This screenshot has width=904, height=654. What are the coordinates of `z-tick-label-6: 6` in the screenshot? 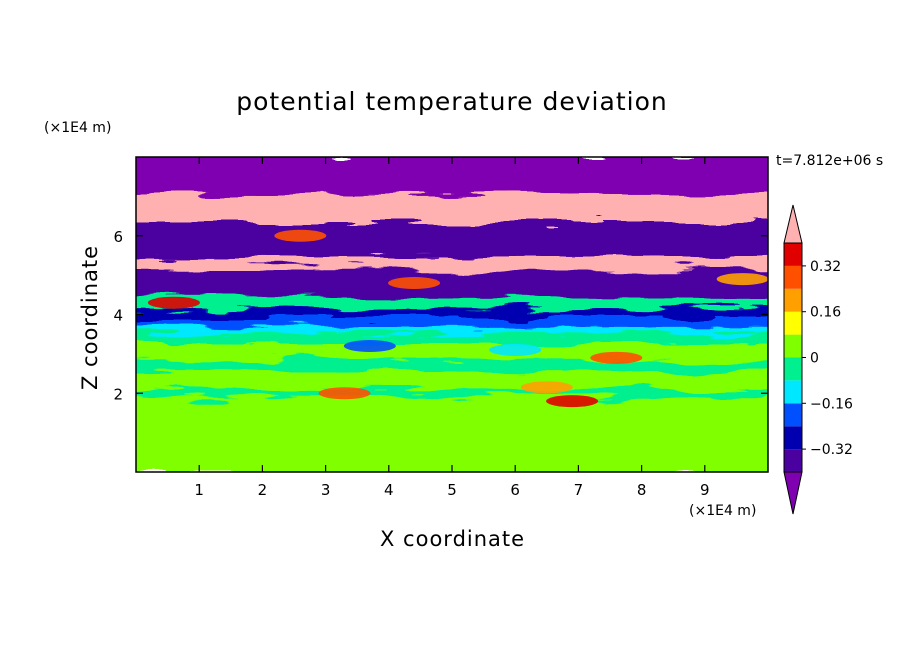 It's located at (118, 237).